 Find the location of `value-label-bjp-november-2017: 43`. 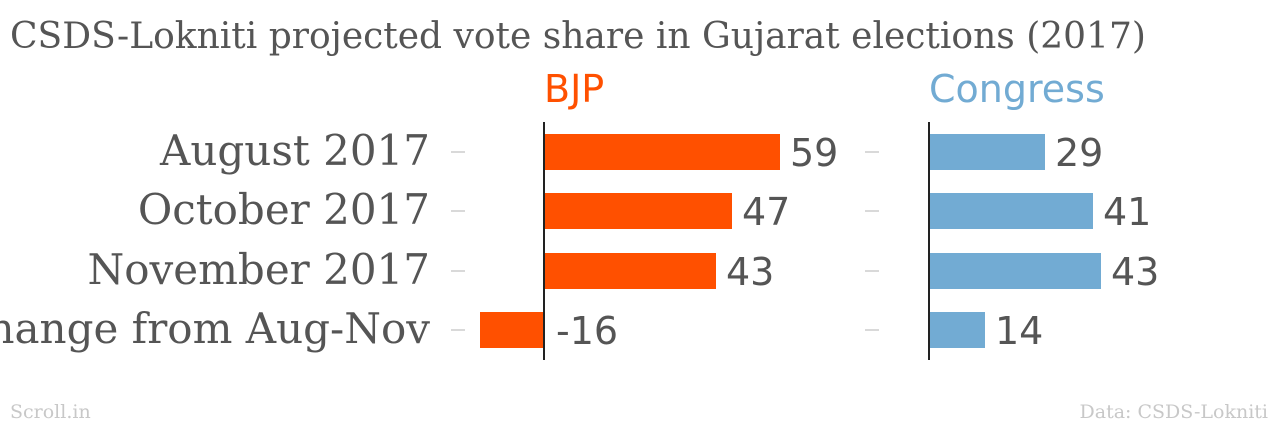

value-label-bjp-november-2017: 43 is located at coordinates (750, 272).